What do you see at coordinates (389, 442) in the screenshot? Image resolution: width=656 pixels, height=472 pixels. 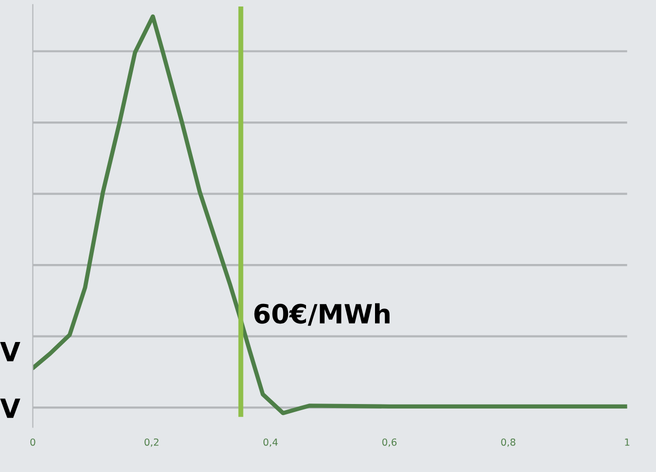 I see `x-tick-label: 0,6` at bounding box center [389, 442].